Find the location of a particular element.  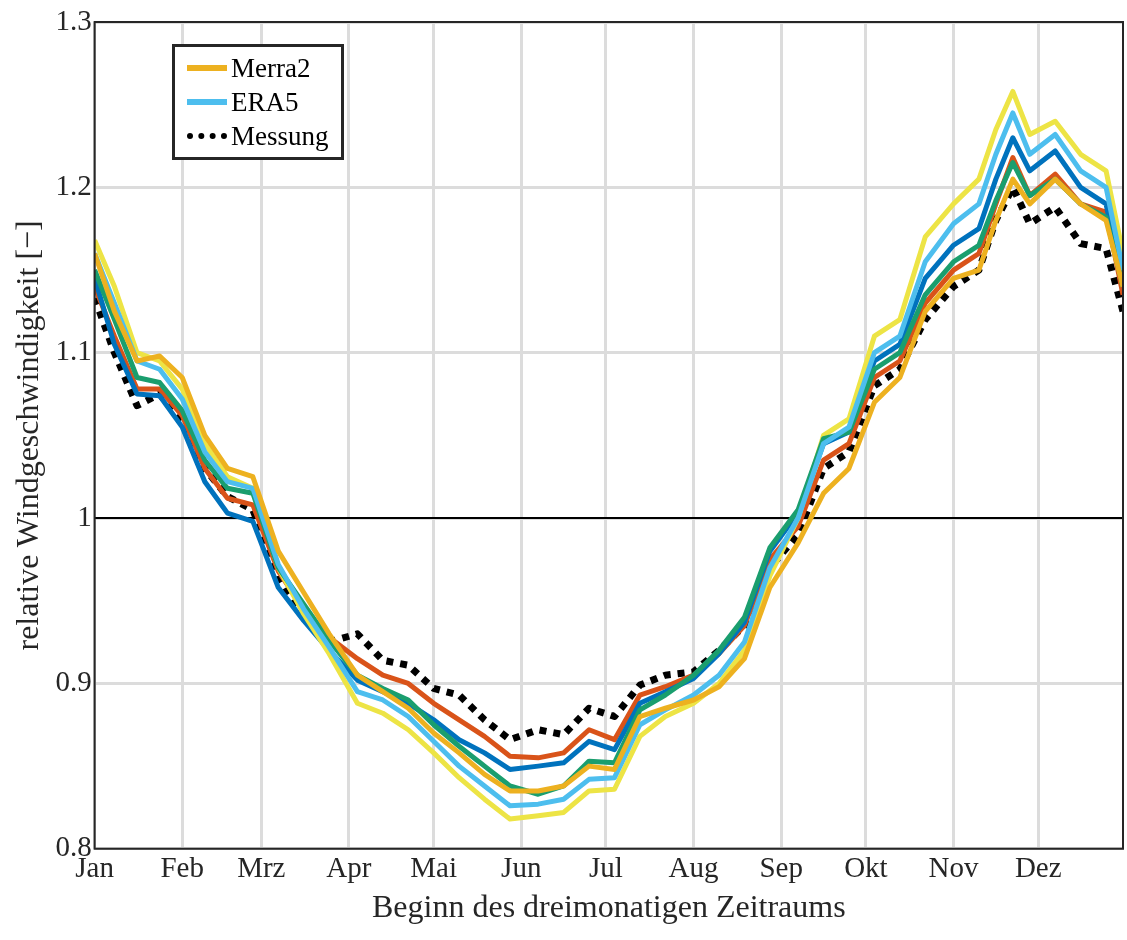

x-axis-title: Beginn des dreimonatigen Zeitraums is located at coordinates (609, 906).